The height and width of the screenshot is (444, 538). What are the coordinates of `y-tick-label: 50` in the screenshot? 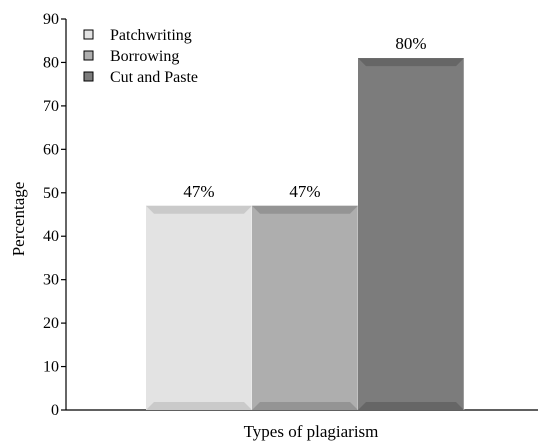 It's located at (51, 193).